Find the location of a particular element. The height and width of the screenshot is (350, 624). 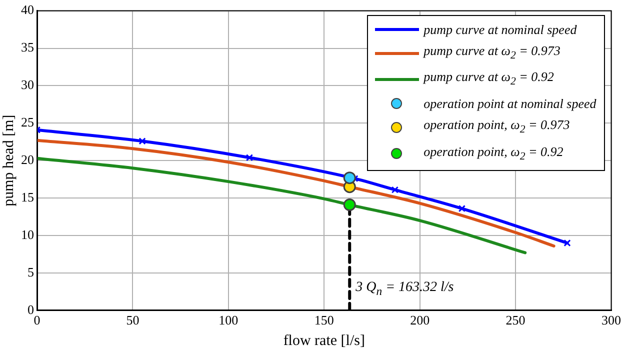

y-tick-label: 35 is located at coordinates (27, 47).